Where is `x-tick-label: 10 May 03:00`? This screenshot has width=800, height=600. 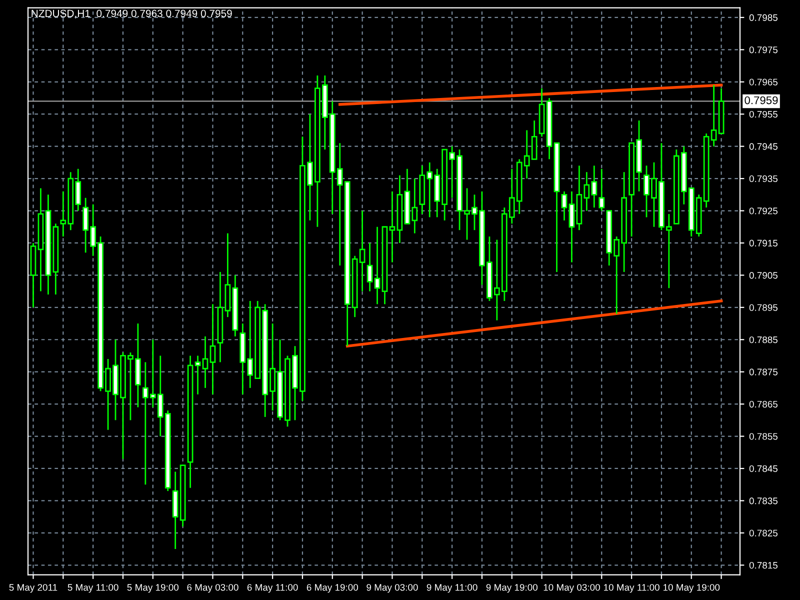
x-tick-label: 10 May 03:00 is located at coordinates (572, 588).